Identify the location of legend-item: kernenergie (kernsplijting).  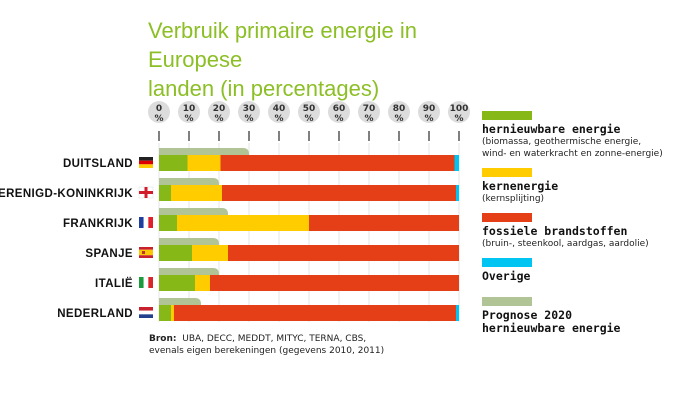
(589, 186).